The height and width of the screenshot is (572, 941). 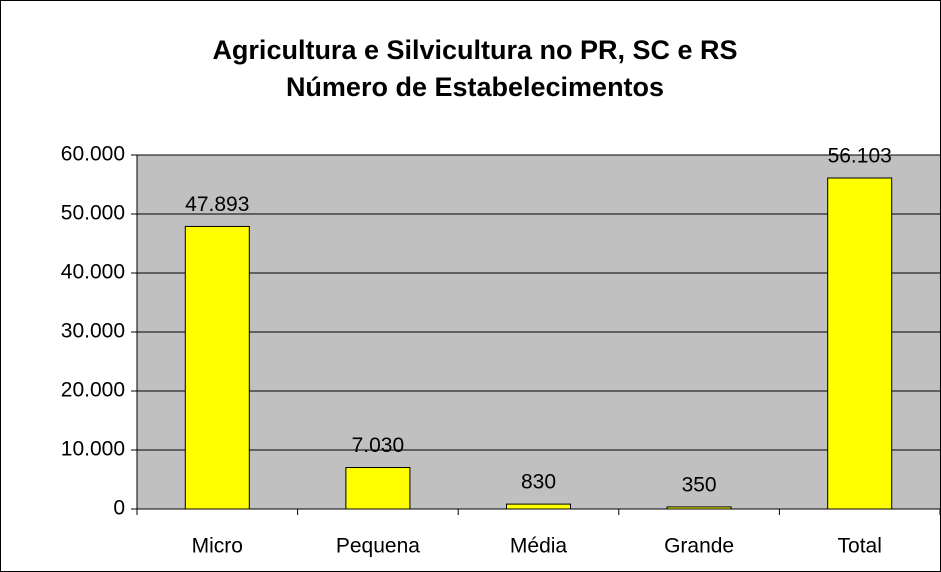 What do you see at coordinates (93, 272) in the screenshot?
I see `y-tick-label: 40.000` at bounding box center [93, 272].